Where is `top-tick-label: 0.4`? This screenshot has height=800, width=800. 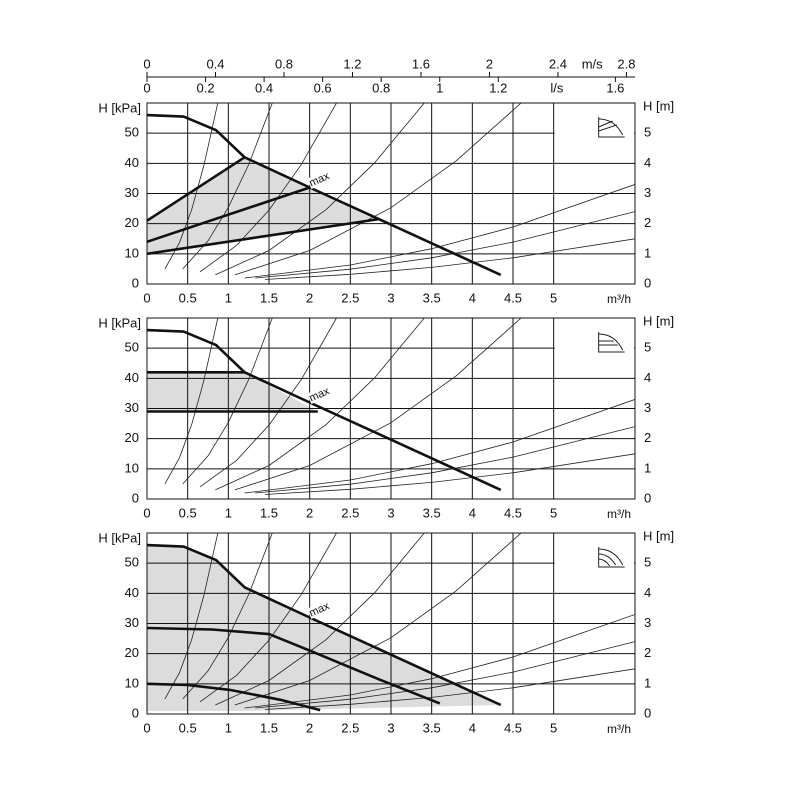
top-tick-label: 0.4 is located at coordinates (264, 87).